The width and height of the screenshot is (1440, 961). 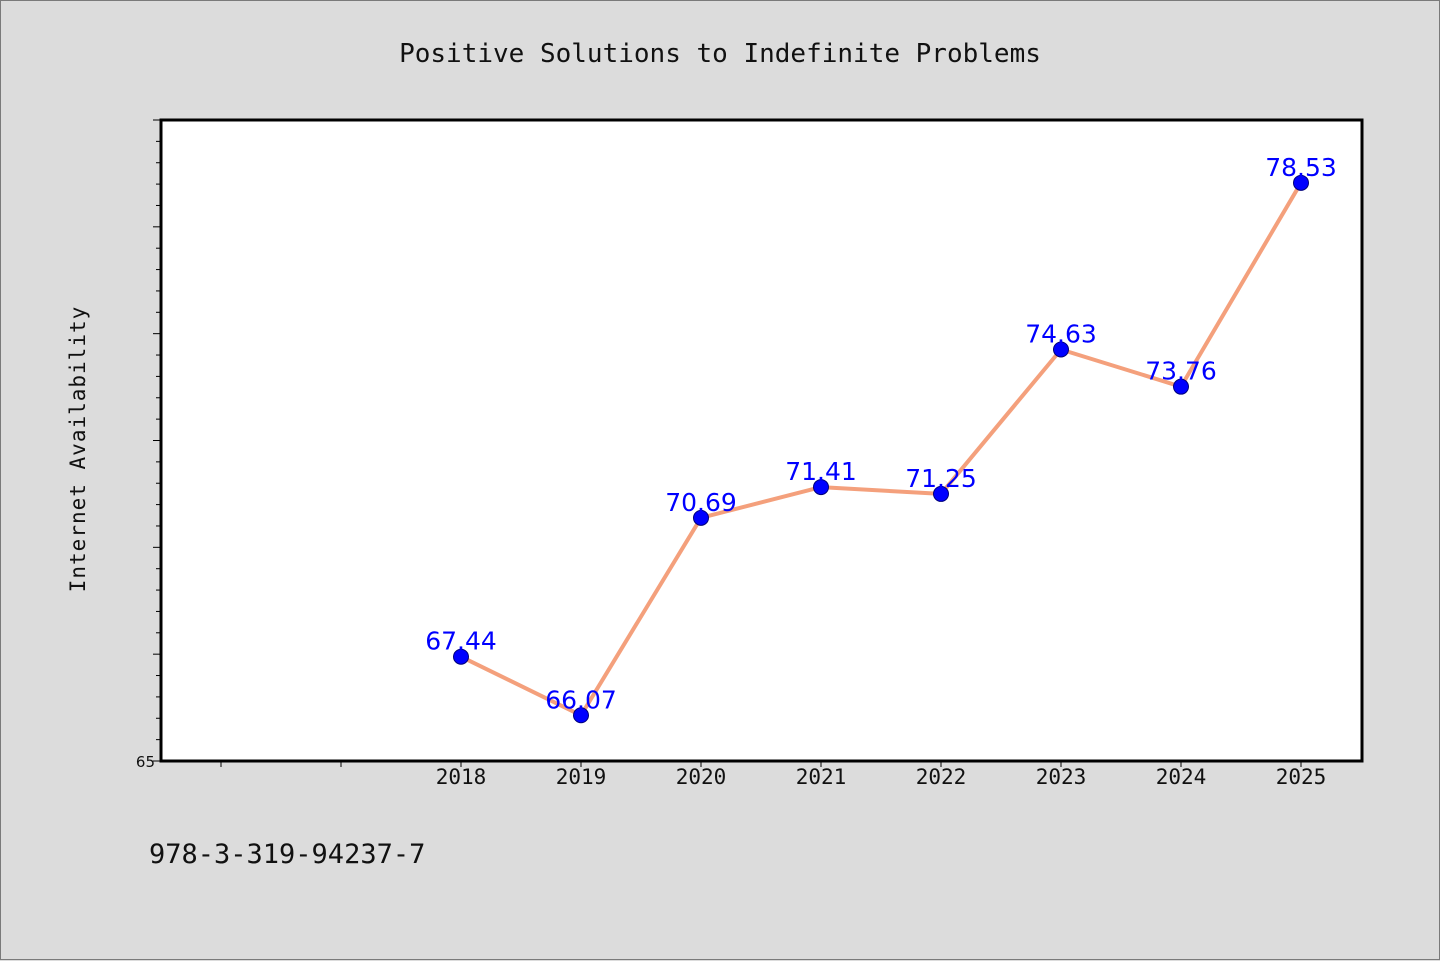 I want to click on data-label: 71.41, so click(x=821, y=471).